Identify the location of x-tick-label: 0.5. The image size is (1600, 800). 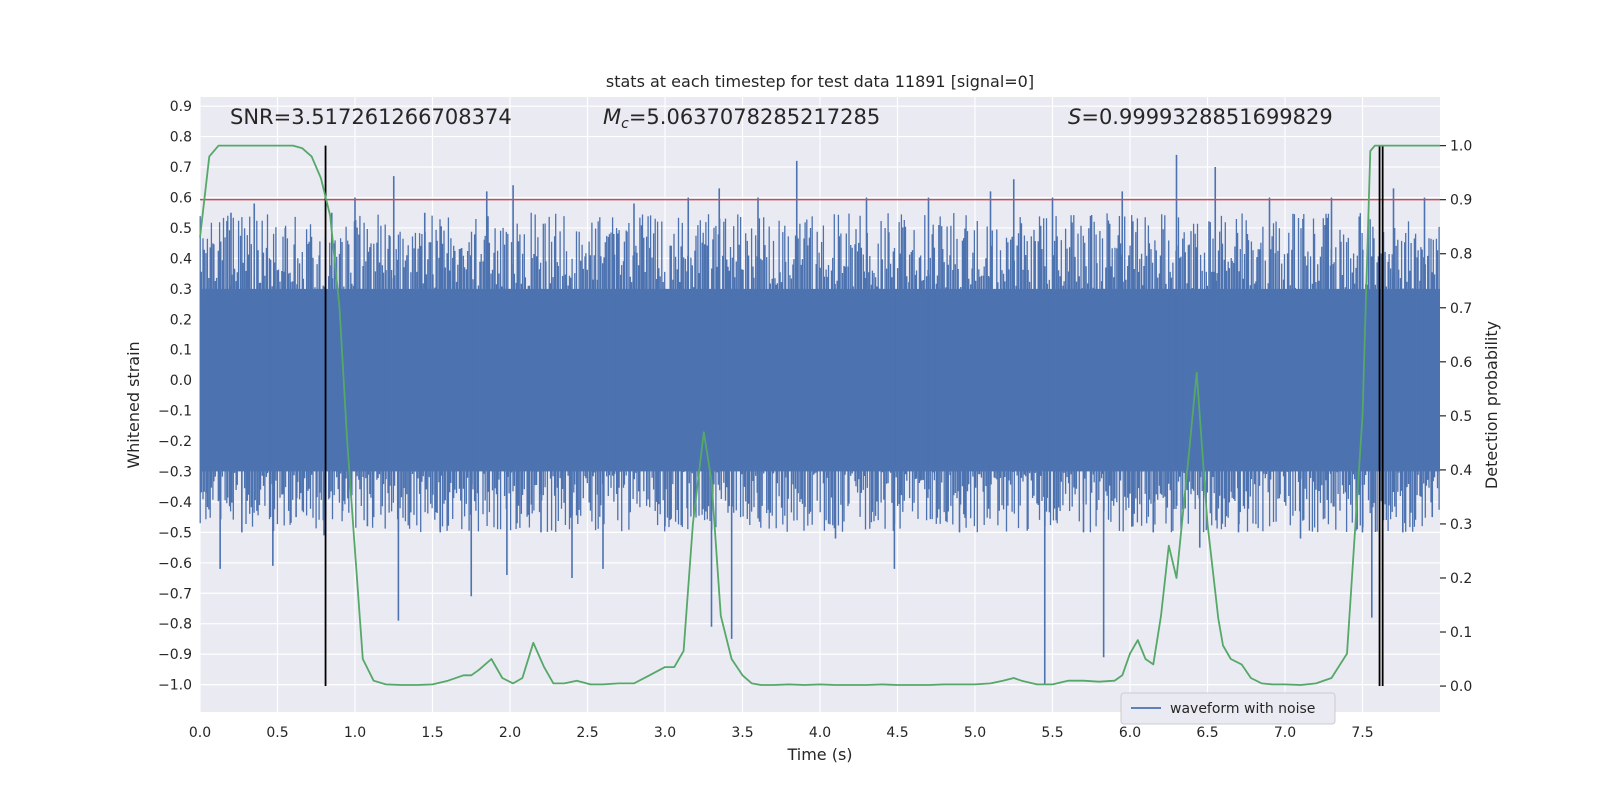
(277, 733).